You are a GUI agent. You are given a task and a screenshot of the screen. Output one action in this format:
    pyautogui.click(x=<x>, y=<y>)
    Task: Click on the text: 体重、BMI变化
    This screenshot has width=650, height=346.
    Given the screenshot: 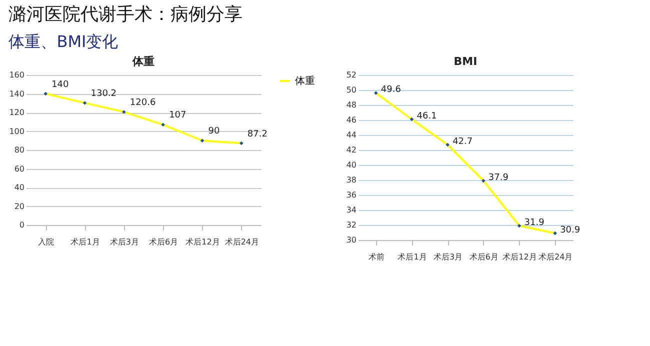 What is the action you would take?
    pyautogui.click(x=63, y=41)
    